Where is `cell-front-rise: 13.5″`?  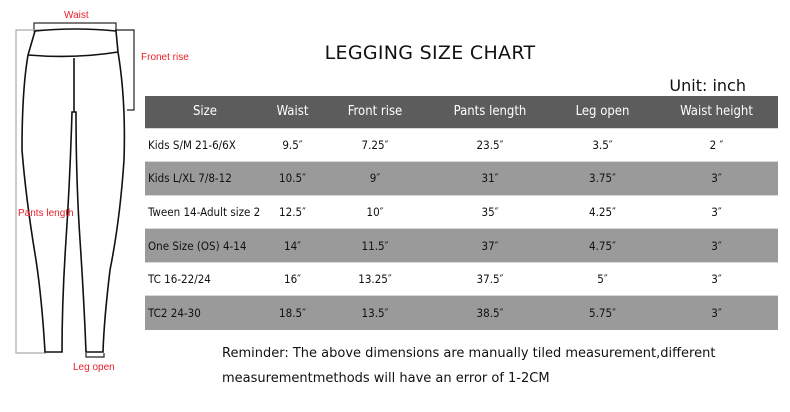 cell-front-rise: 13.5″ is located at coordinates (375, 312).